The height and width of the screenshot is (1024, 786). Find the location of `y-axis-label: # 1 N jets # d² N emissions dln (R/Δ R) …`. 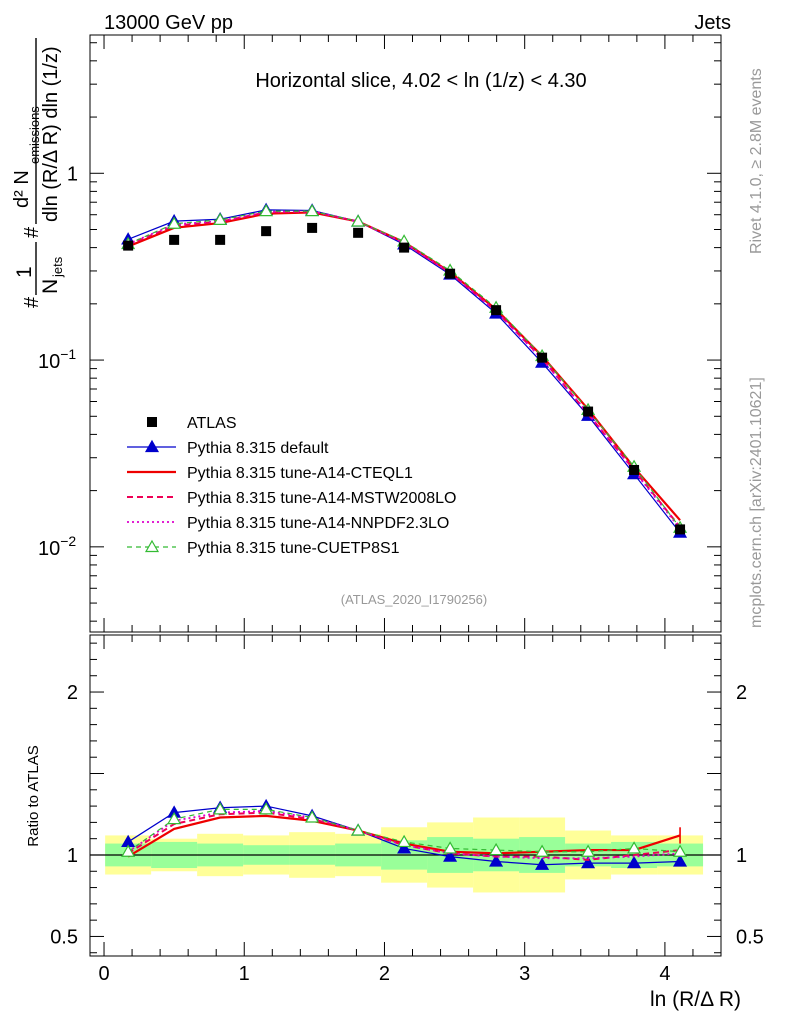

y-axis-label: # 1 N jets # d² N emissions dln (R/Δ R) … is located at coordinates (38, 173).